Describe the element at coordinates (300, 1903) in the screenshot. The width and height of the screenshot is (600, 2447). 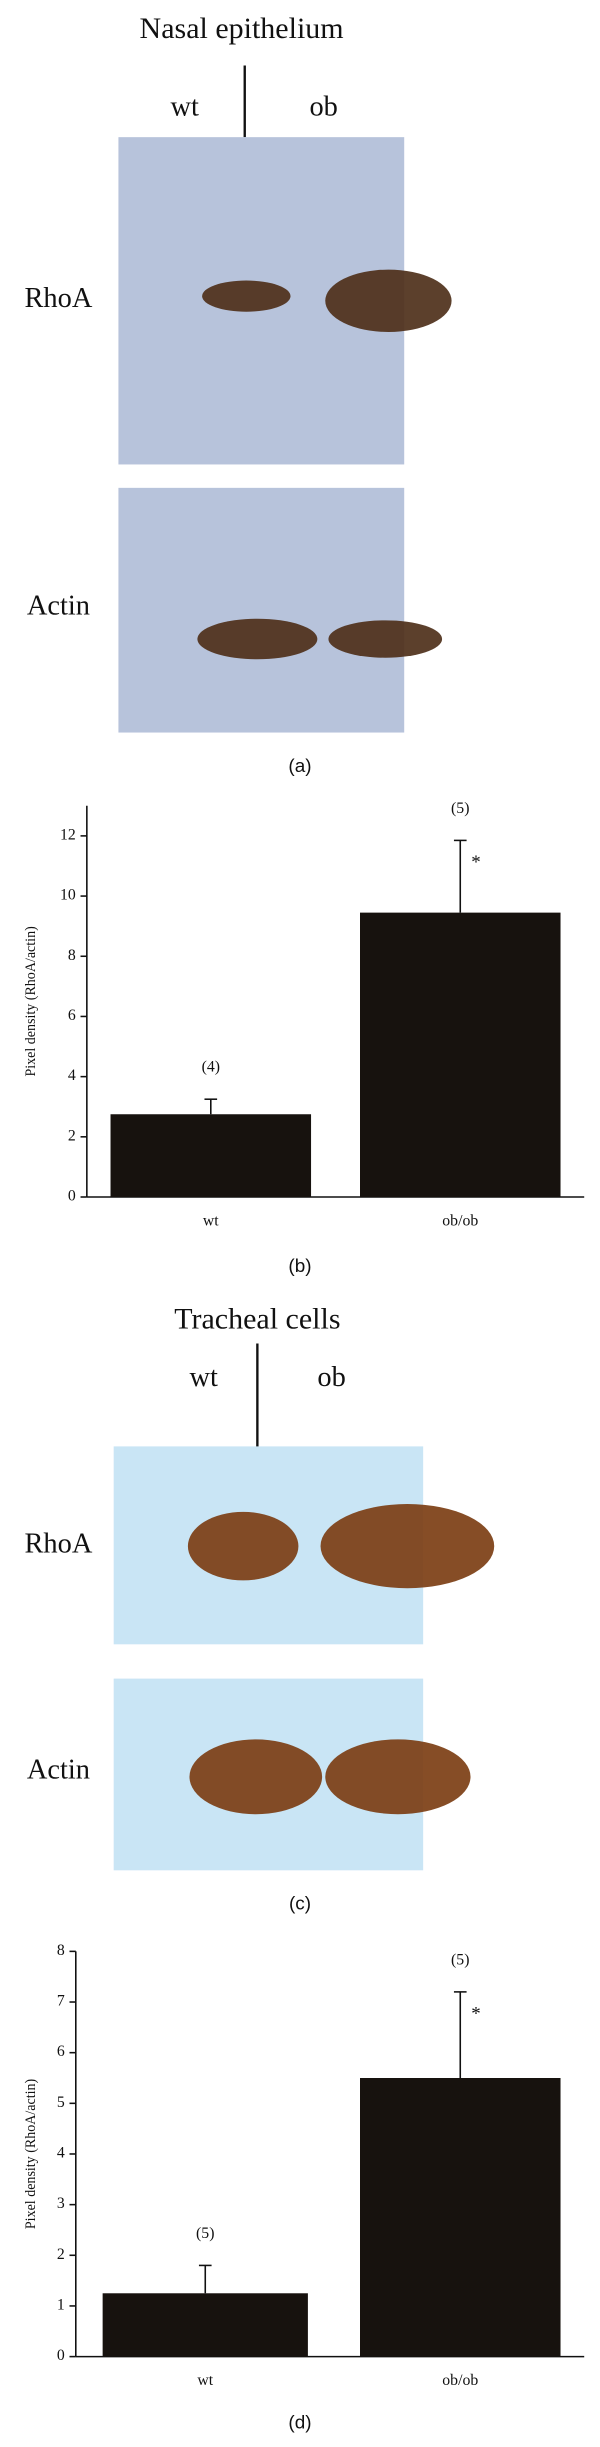
I see `panel-caption: (c)` at that location.